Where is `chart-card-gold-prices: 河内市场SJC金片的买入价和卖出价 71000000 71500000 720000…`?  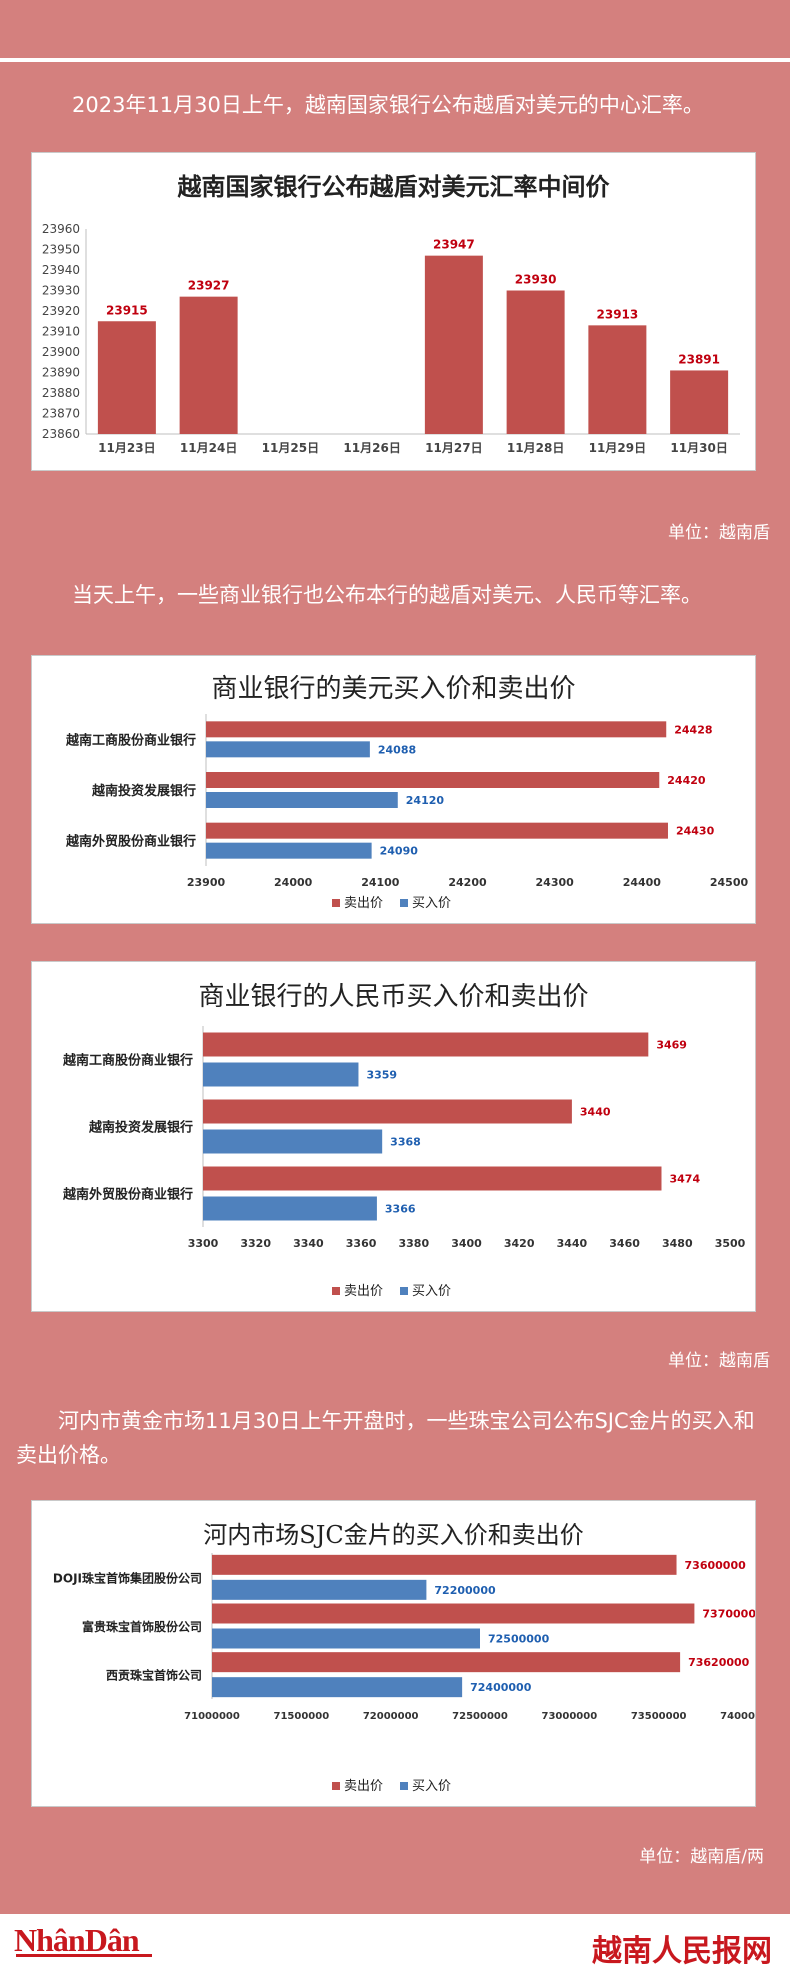 chart-card-gold-prices: 河内市场SJC金片的买入价和卖出价 71000000 71500000 720000… is located at coordinates (393, 1653).